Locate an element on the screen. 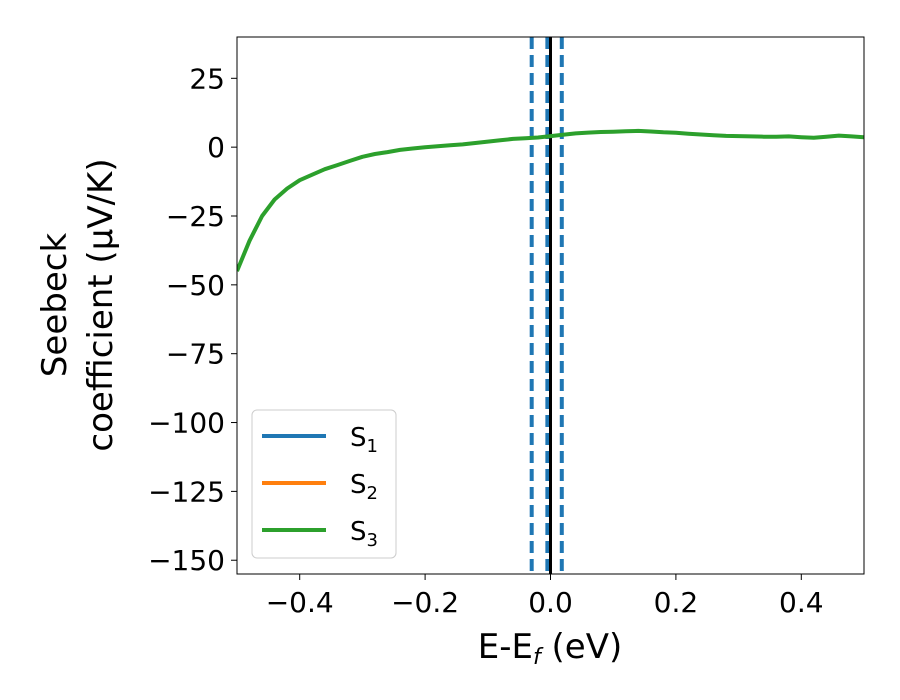 The height and width of the screenshot is (700, 900). series-line-s3 is located at coordinates (550, 200).